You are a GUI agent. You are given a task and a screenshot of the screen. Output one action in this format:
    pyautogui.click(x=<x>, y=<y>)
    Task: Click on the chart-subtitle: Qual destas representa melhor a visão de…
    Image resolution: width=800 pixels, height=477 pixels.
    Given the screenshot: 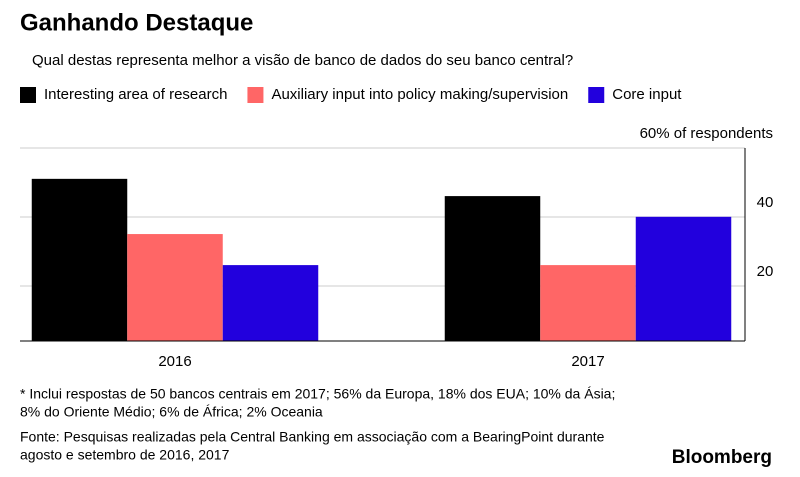 What is the action you would take?
    pyautogui.click(x=302, y=60)
    